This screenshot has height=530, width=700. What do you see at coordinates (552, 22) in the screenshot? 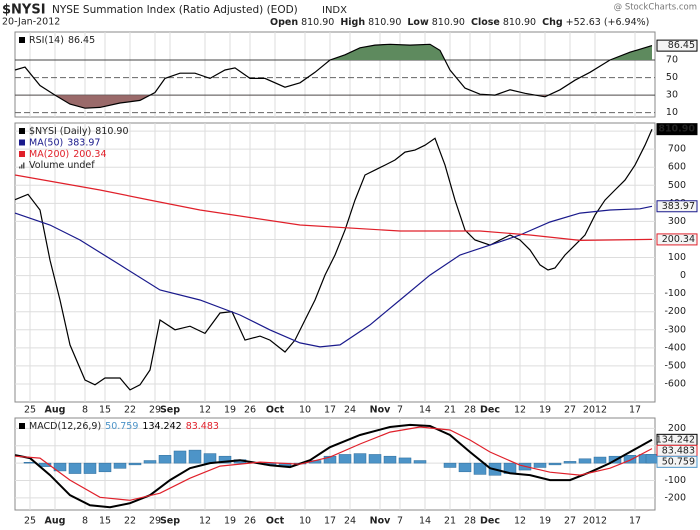
I see `quote-label: Chg` at bounding box center [552, 22].